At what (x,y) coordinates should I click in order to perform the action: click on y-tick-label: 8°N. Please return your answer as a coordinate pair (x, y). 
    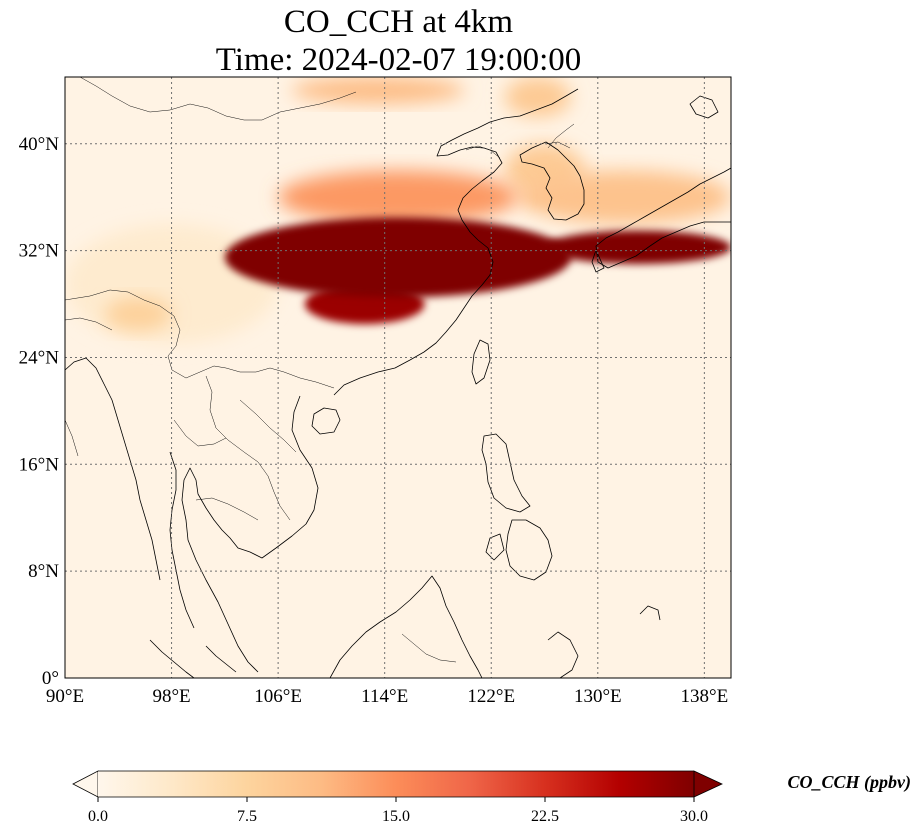
    Looking at the image, I should click on (43, 571).